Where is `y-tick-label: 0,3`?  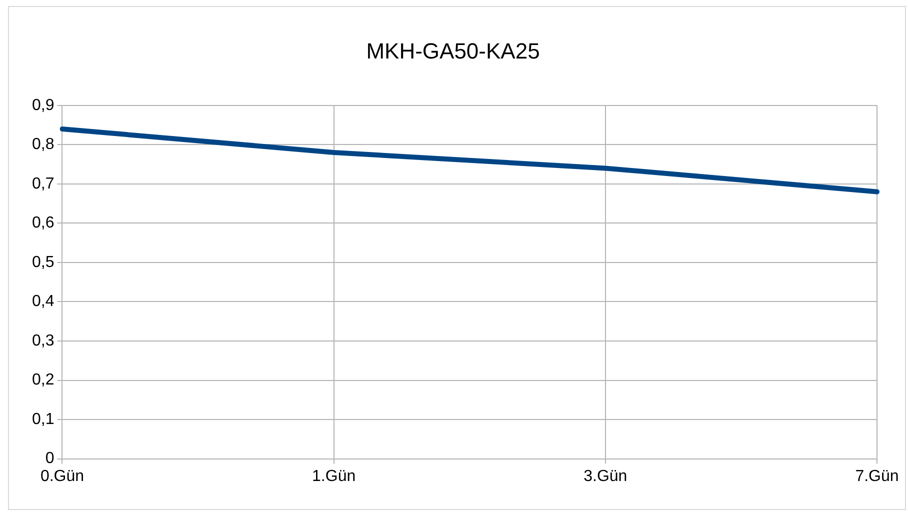 y-tick-label: 0,3 is located at coordinates (43, 341).